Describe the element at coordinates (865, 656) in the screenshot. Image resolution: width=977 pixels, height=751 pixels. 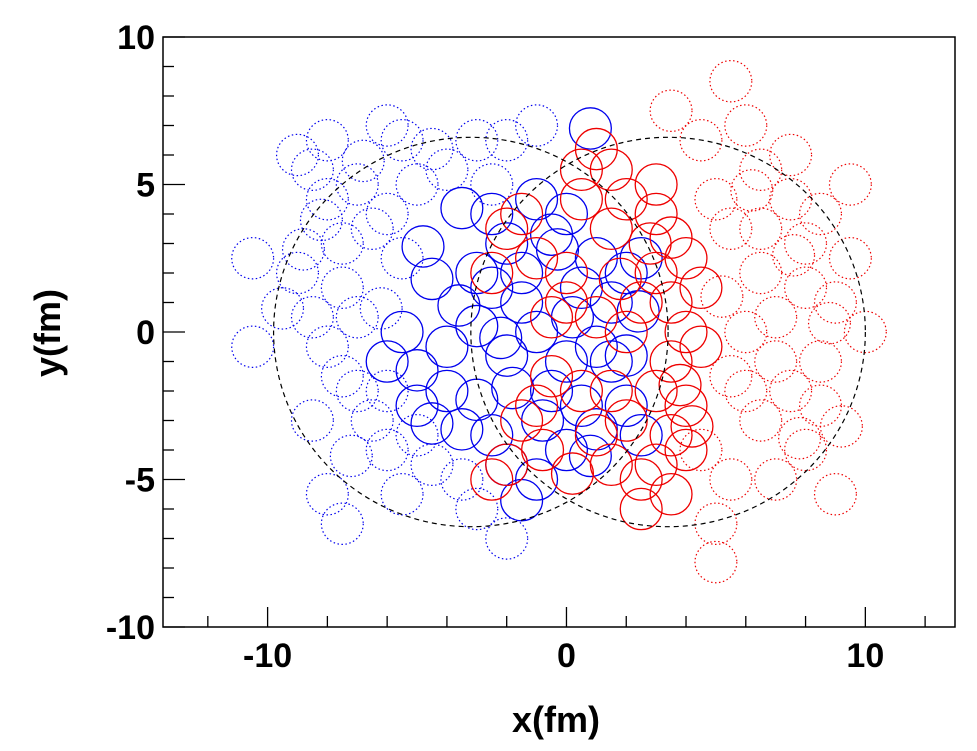
I see `x-tick-label: 10` at that location.